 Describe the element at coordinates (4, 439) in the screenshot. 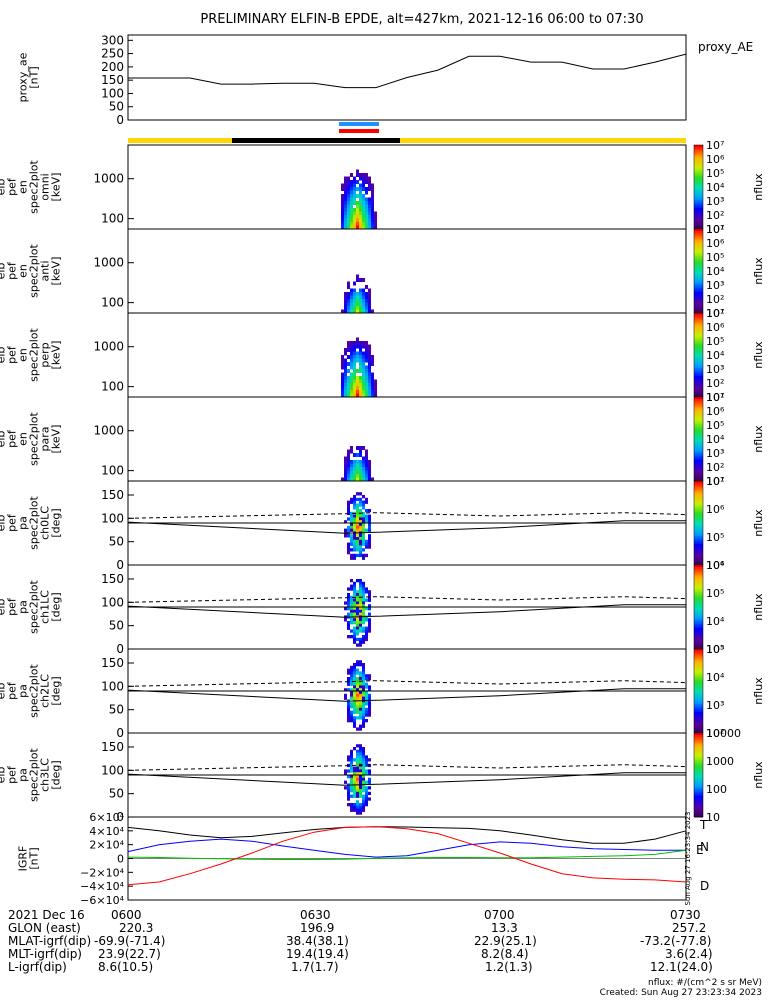

I see `axis-label: elb` at that location.